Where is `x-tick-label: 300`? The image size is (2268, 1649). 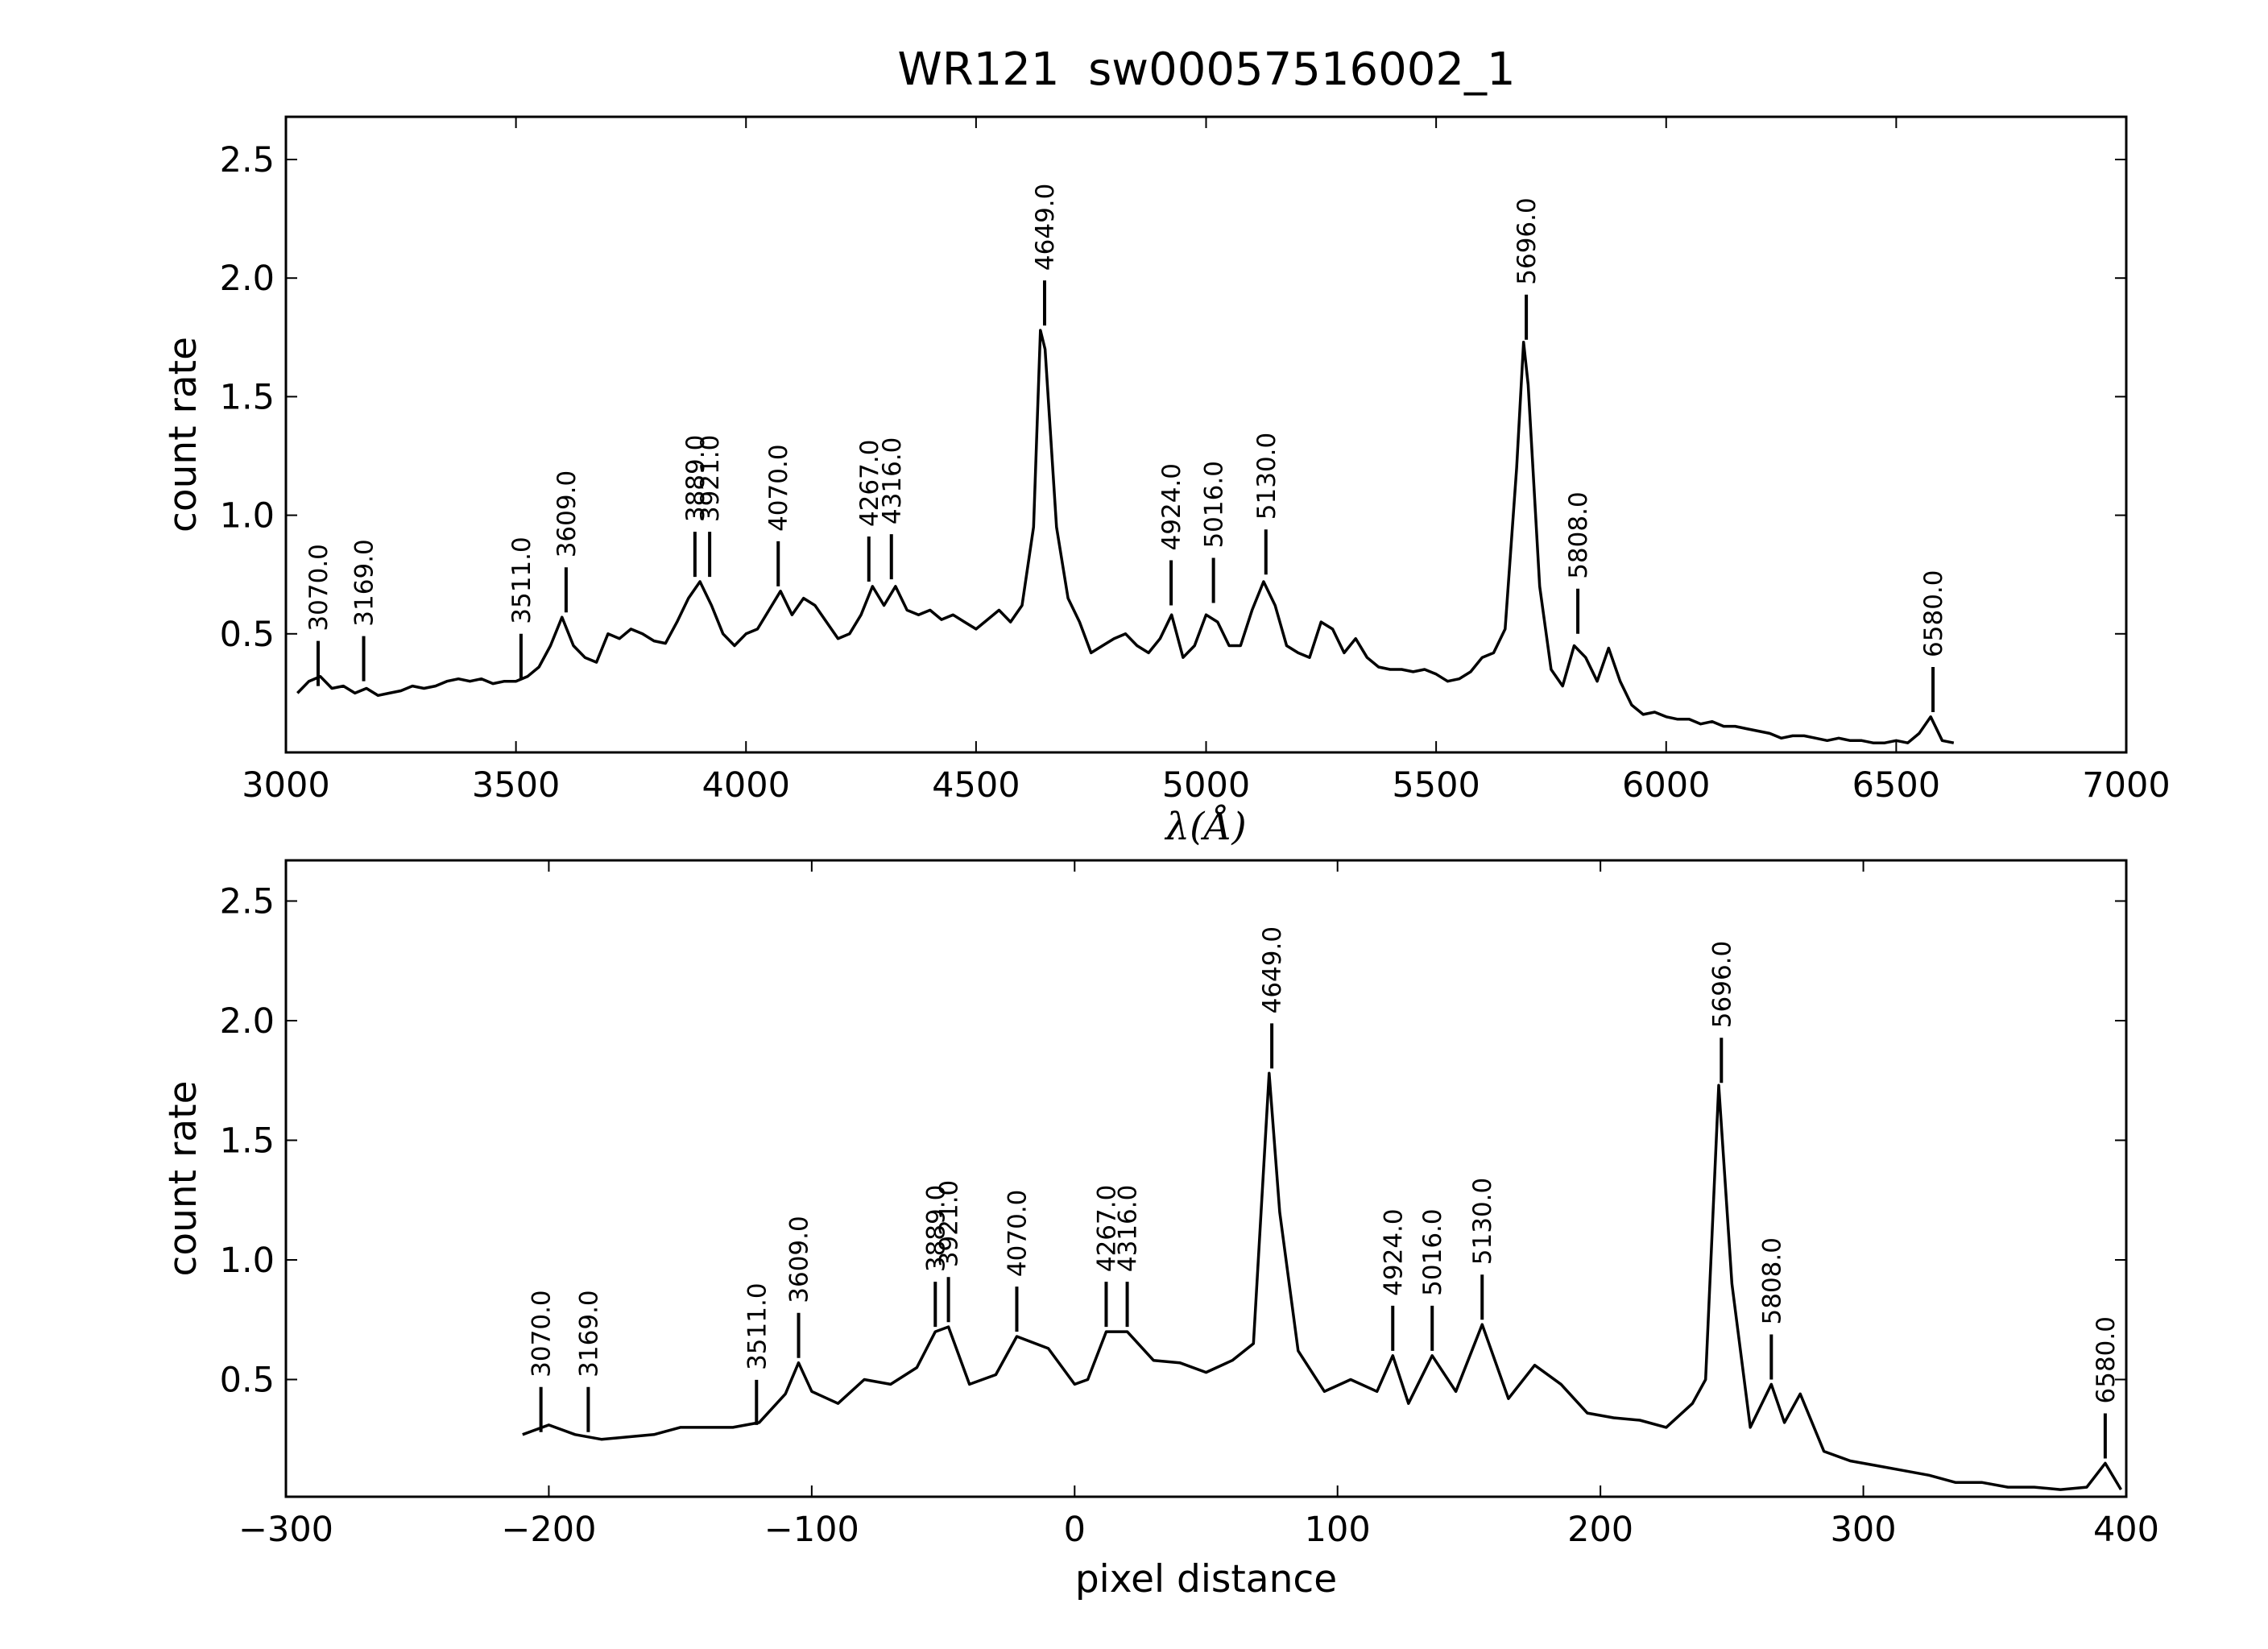 x-tick-label: 300 is located at coordinates (1864, 1530).